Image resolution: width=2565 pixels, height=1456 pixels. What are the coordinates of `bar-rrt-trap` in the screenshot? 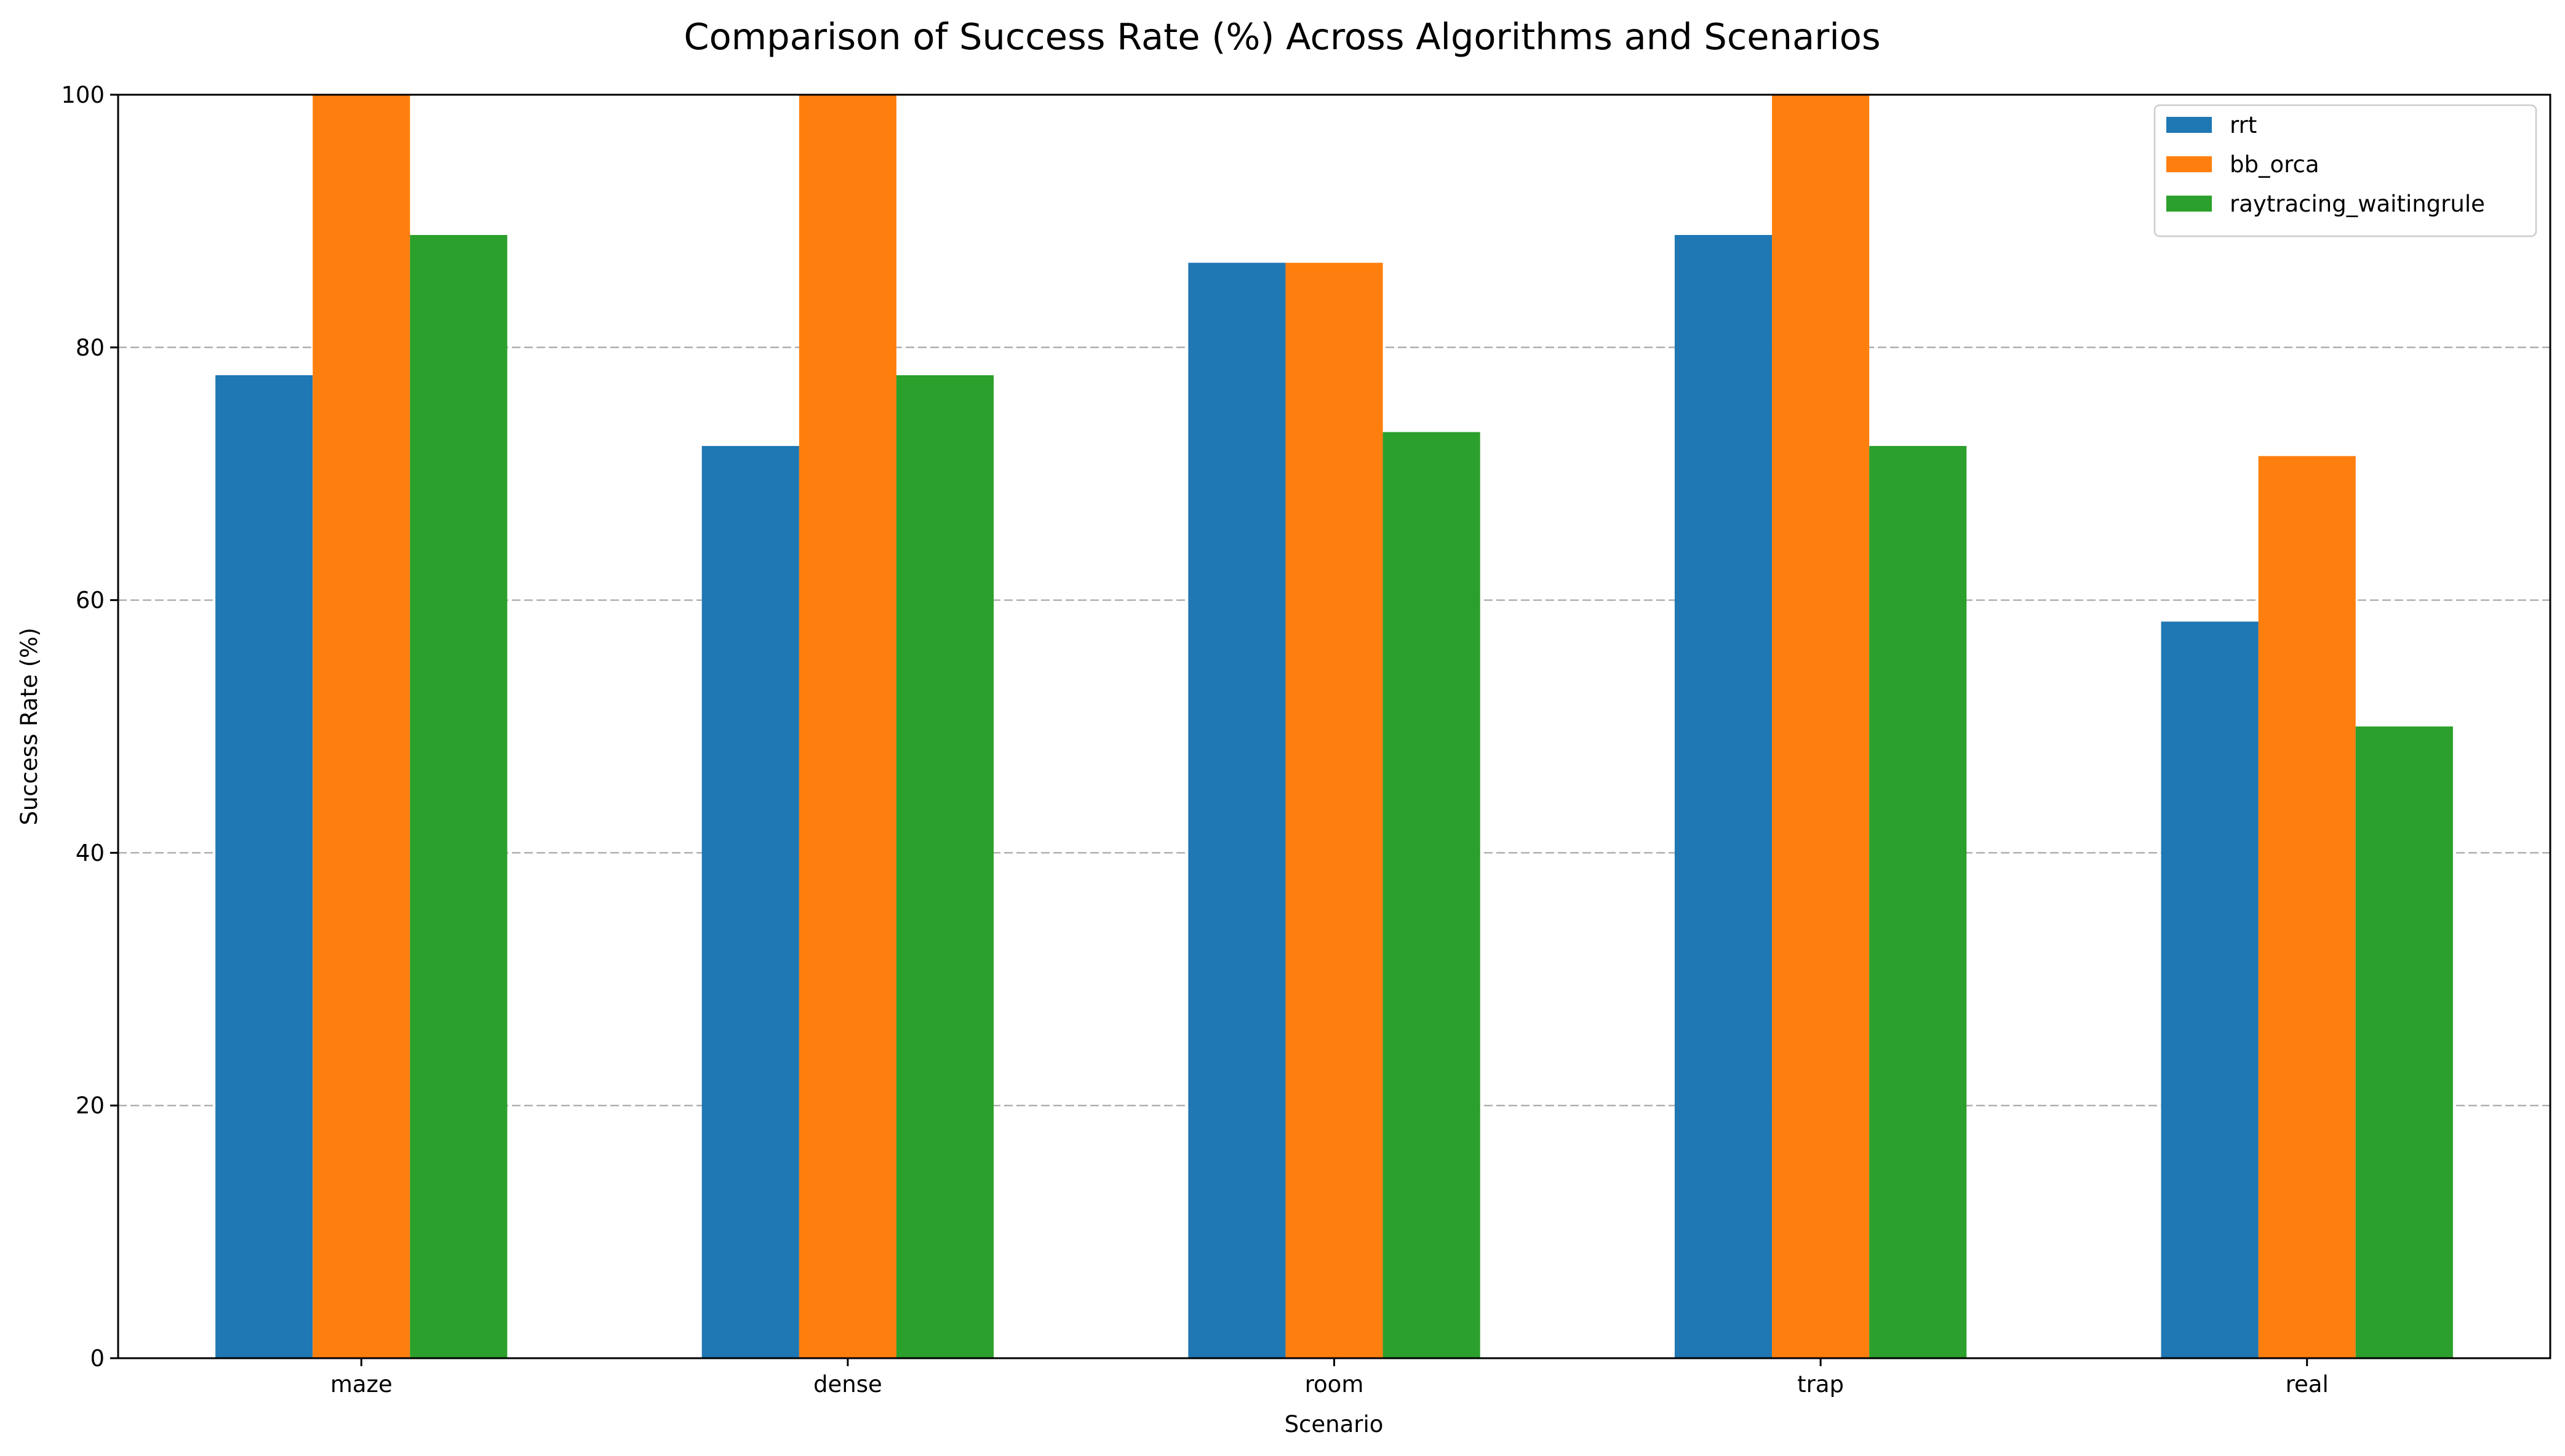 It's located at (1724, 796).